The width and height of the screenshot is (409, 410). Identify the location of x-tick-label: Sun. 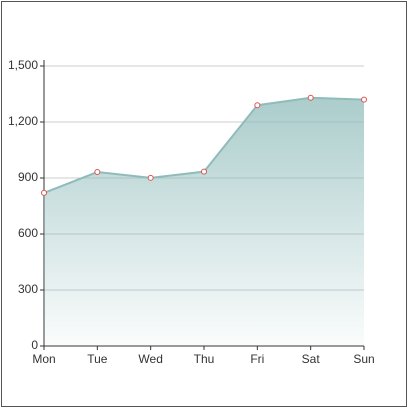
(363, 359).